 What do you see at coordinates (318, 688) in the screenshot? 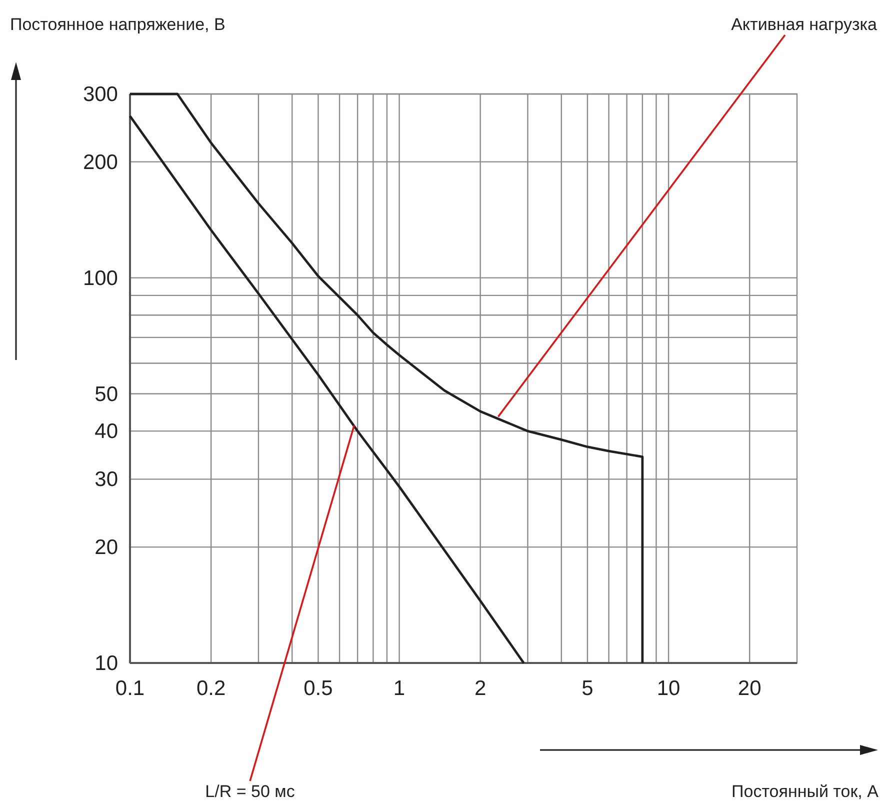
I see `x-tick-label: 0.5` at bounding box center [318, 688].